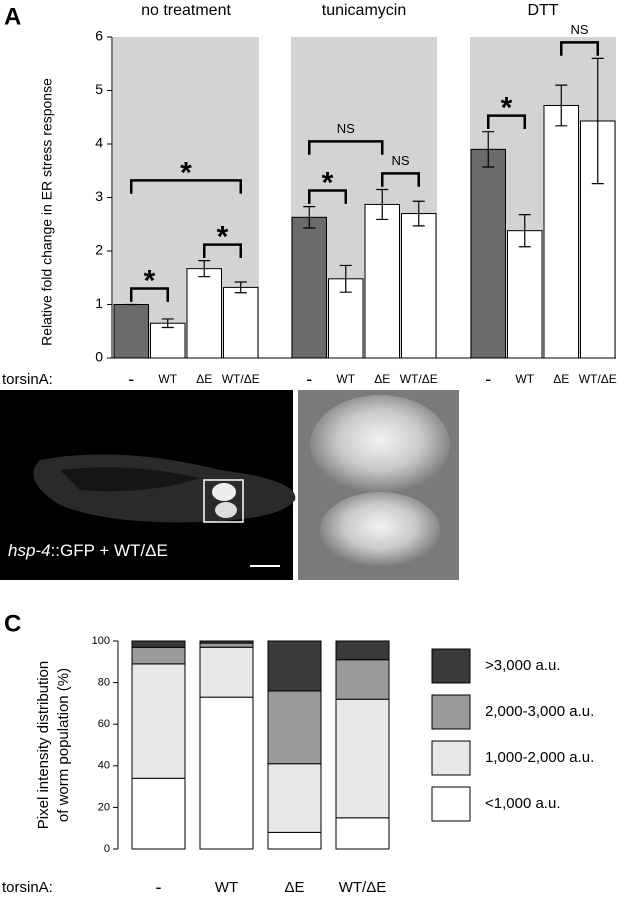  Describe the element at coordinates (63, 745) in the screenshot. I see `y-axis-label: of worm population (%)` at that location.